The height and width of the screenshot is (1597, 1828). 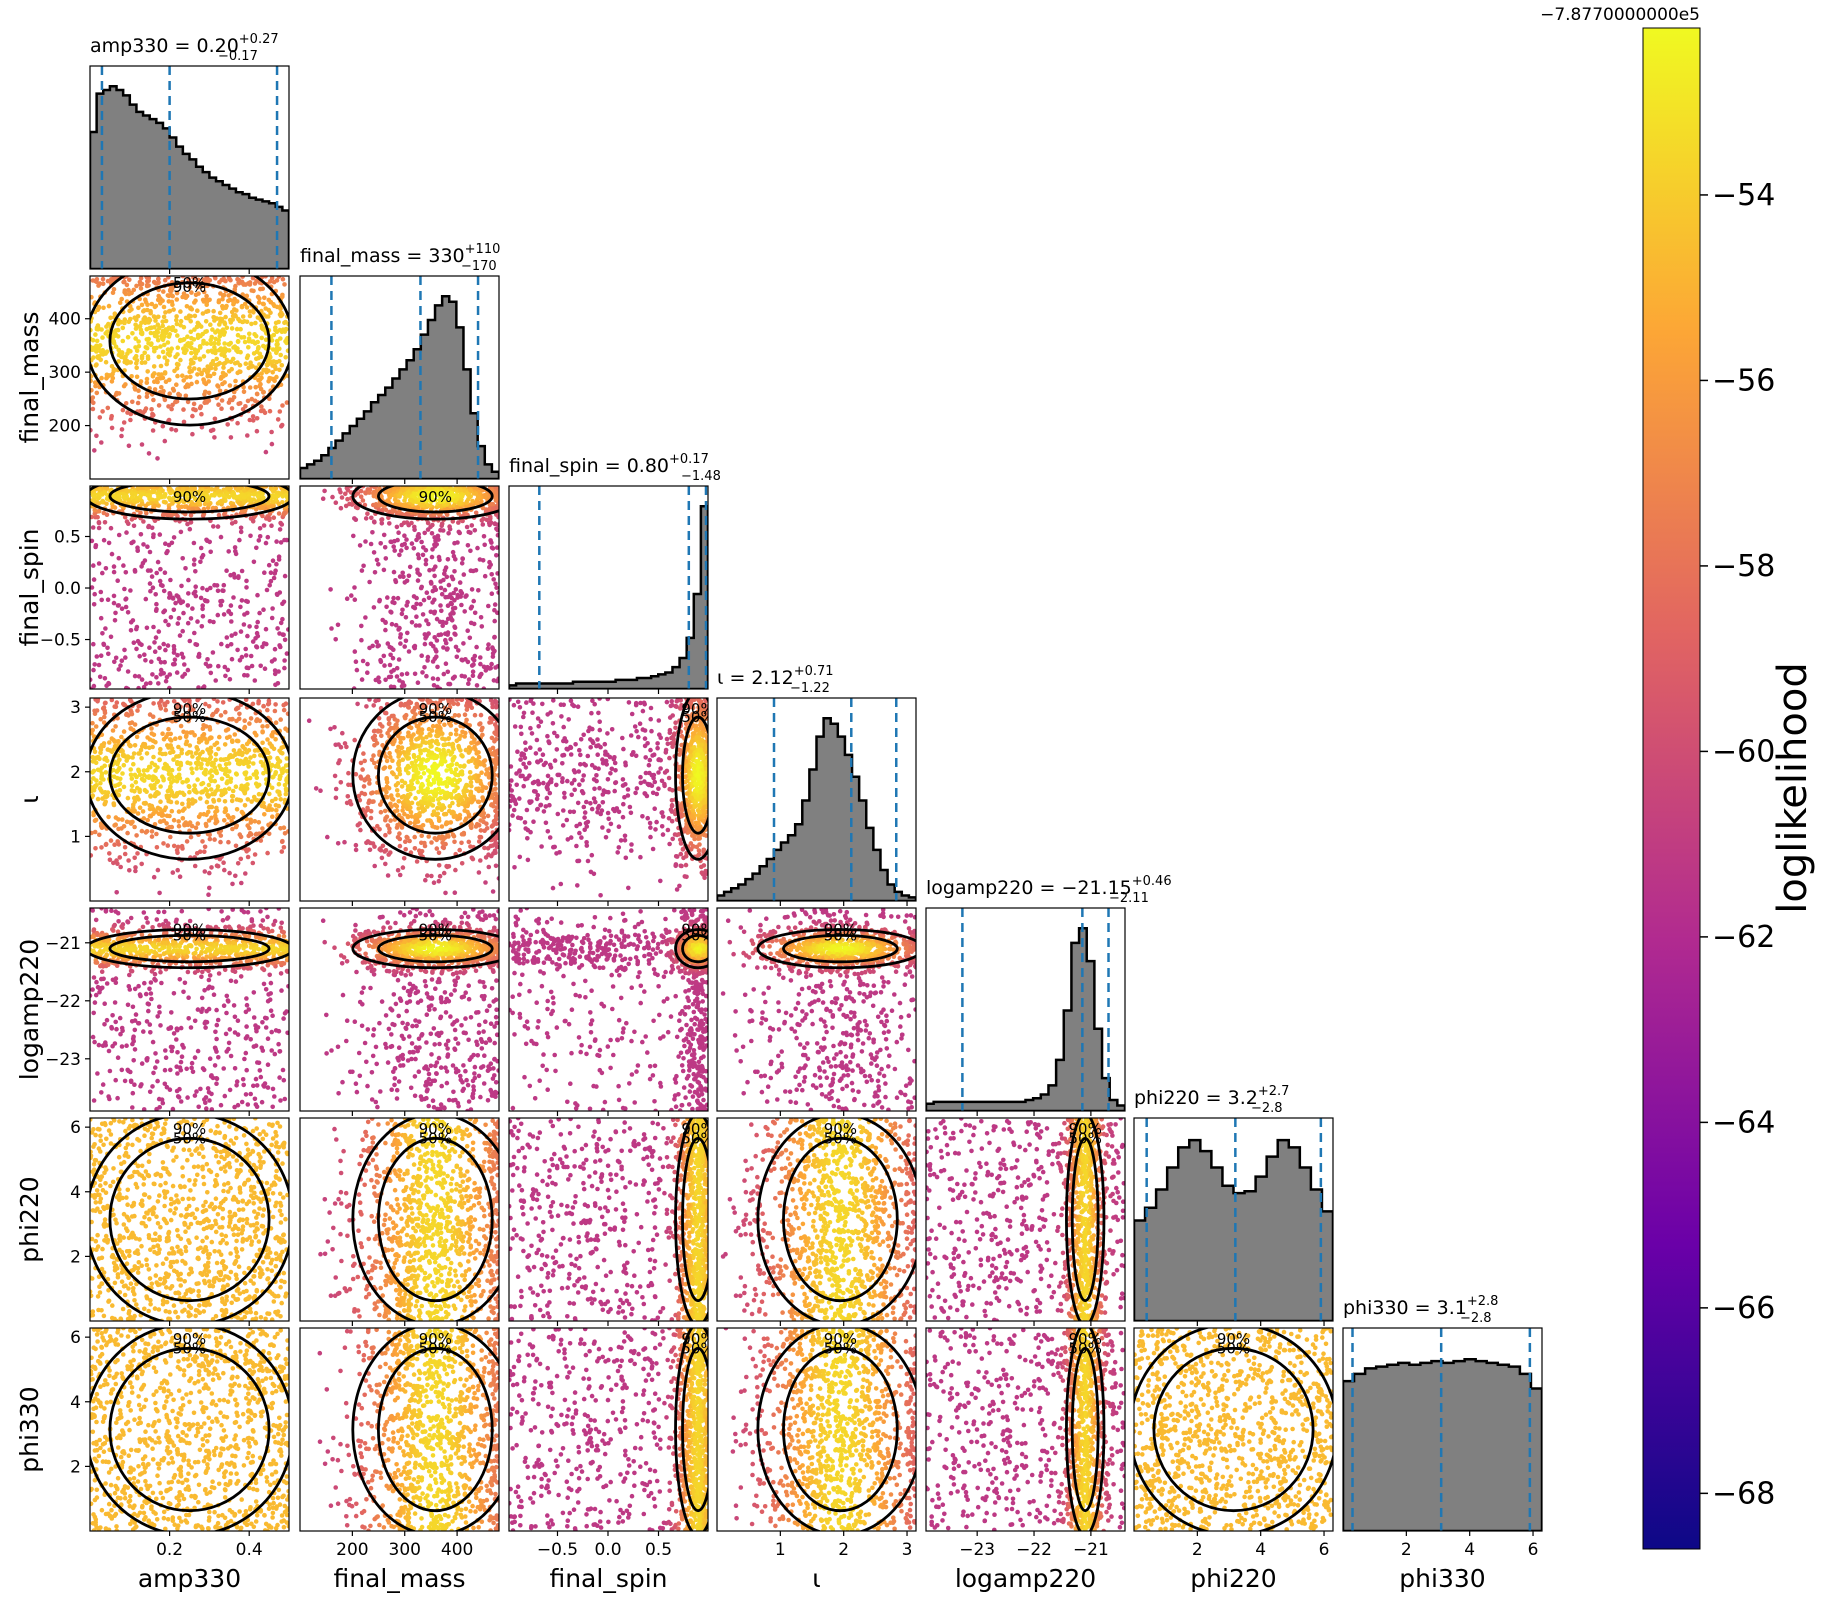 I want to click on panel-frame, so click(x=189, y=167).